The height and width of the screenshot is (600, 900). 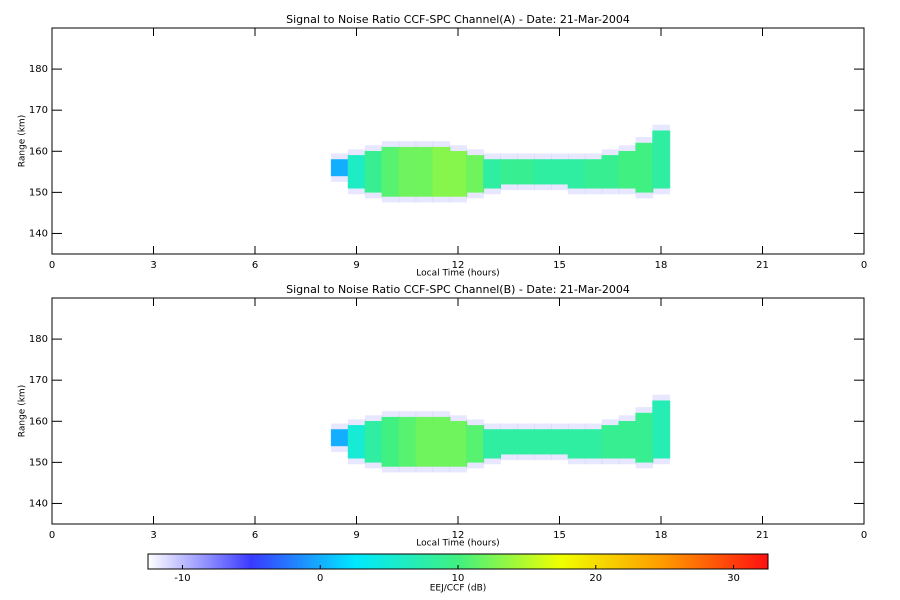 I want to click on colorbar-tick-label: 0, so click(x=320, y=578).